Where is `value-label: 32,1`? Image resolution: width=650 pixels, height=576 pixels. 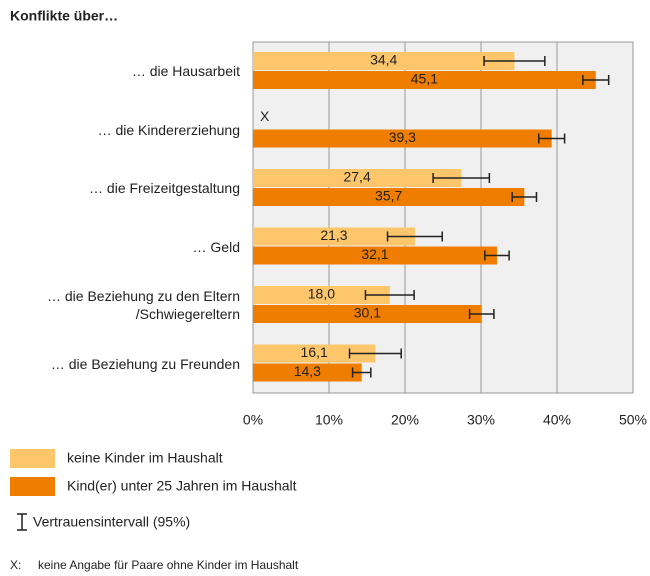
value-label: 32,1 is located at coordinates (374, 254).